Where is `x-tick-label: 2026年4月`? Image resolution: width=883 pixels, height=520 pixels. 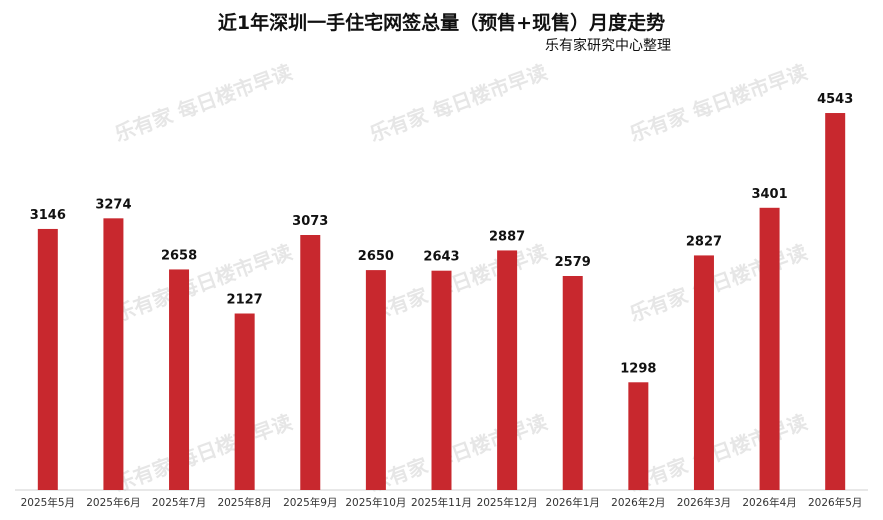
x-tick-label: 2026年4月 is located at coordinates (769, 502).